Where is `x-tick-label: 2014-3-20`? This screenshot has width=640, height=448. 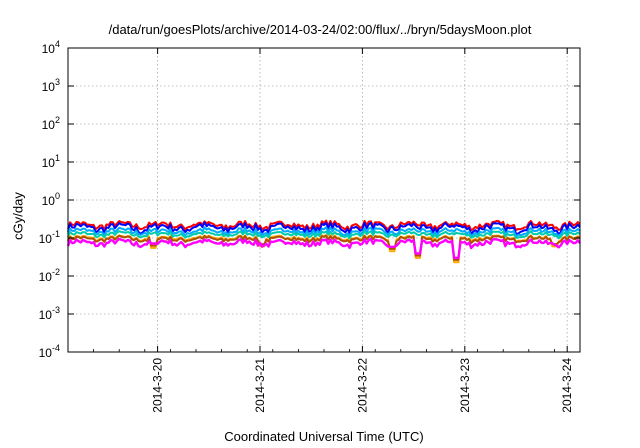 x-tick-label: 2014-3-20 is located at coordinates (158, 385).